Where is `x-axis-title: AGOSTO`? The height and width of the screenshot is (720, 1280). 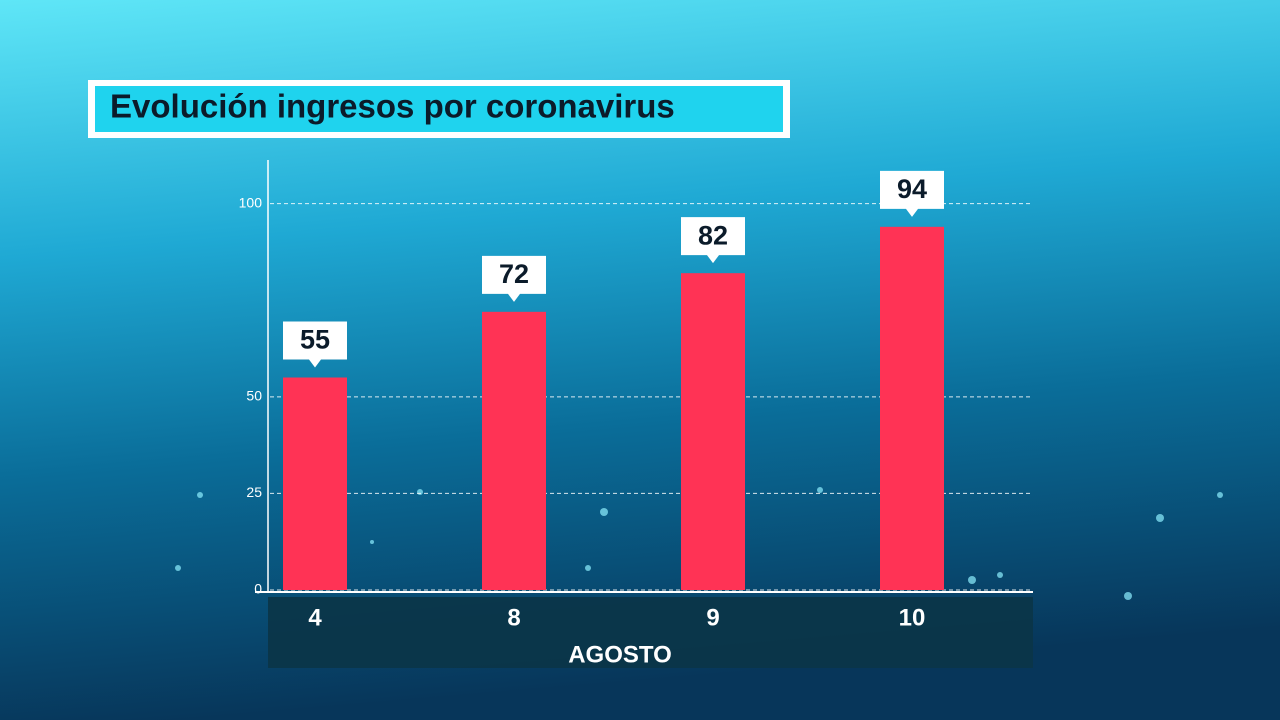 x-axis-title: AGOSTO is located at coordinates (620, 654).